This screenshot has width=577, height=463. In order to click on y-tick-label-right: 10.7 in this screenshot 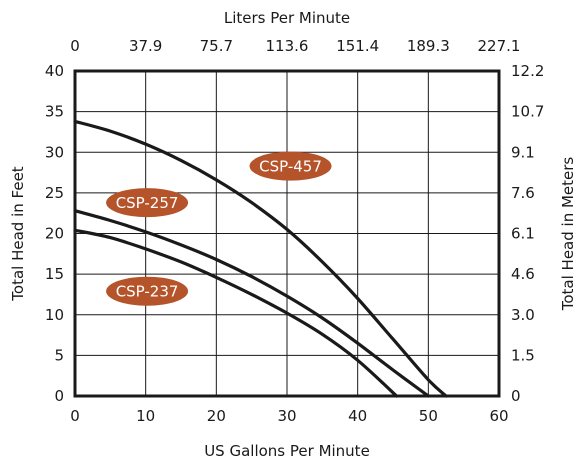, I will do `click(527, 112)`.